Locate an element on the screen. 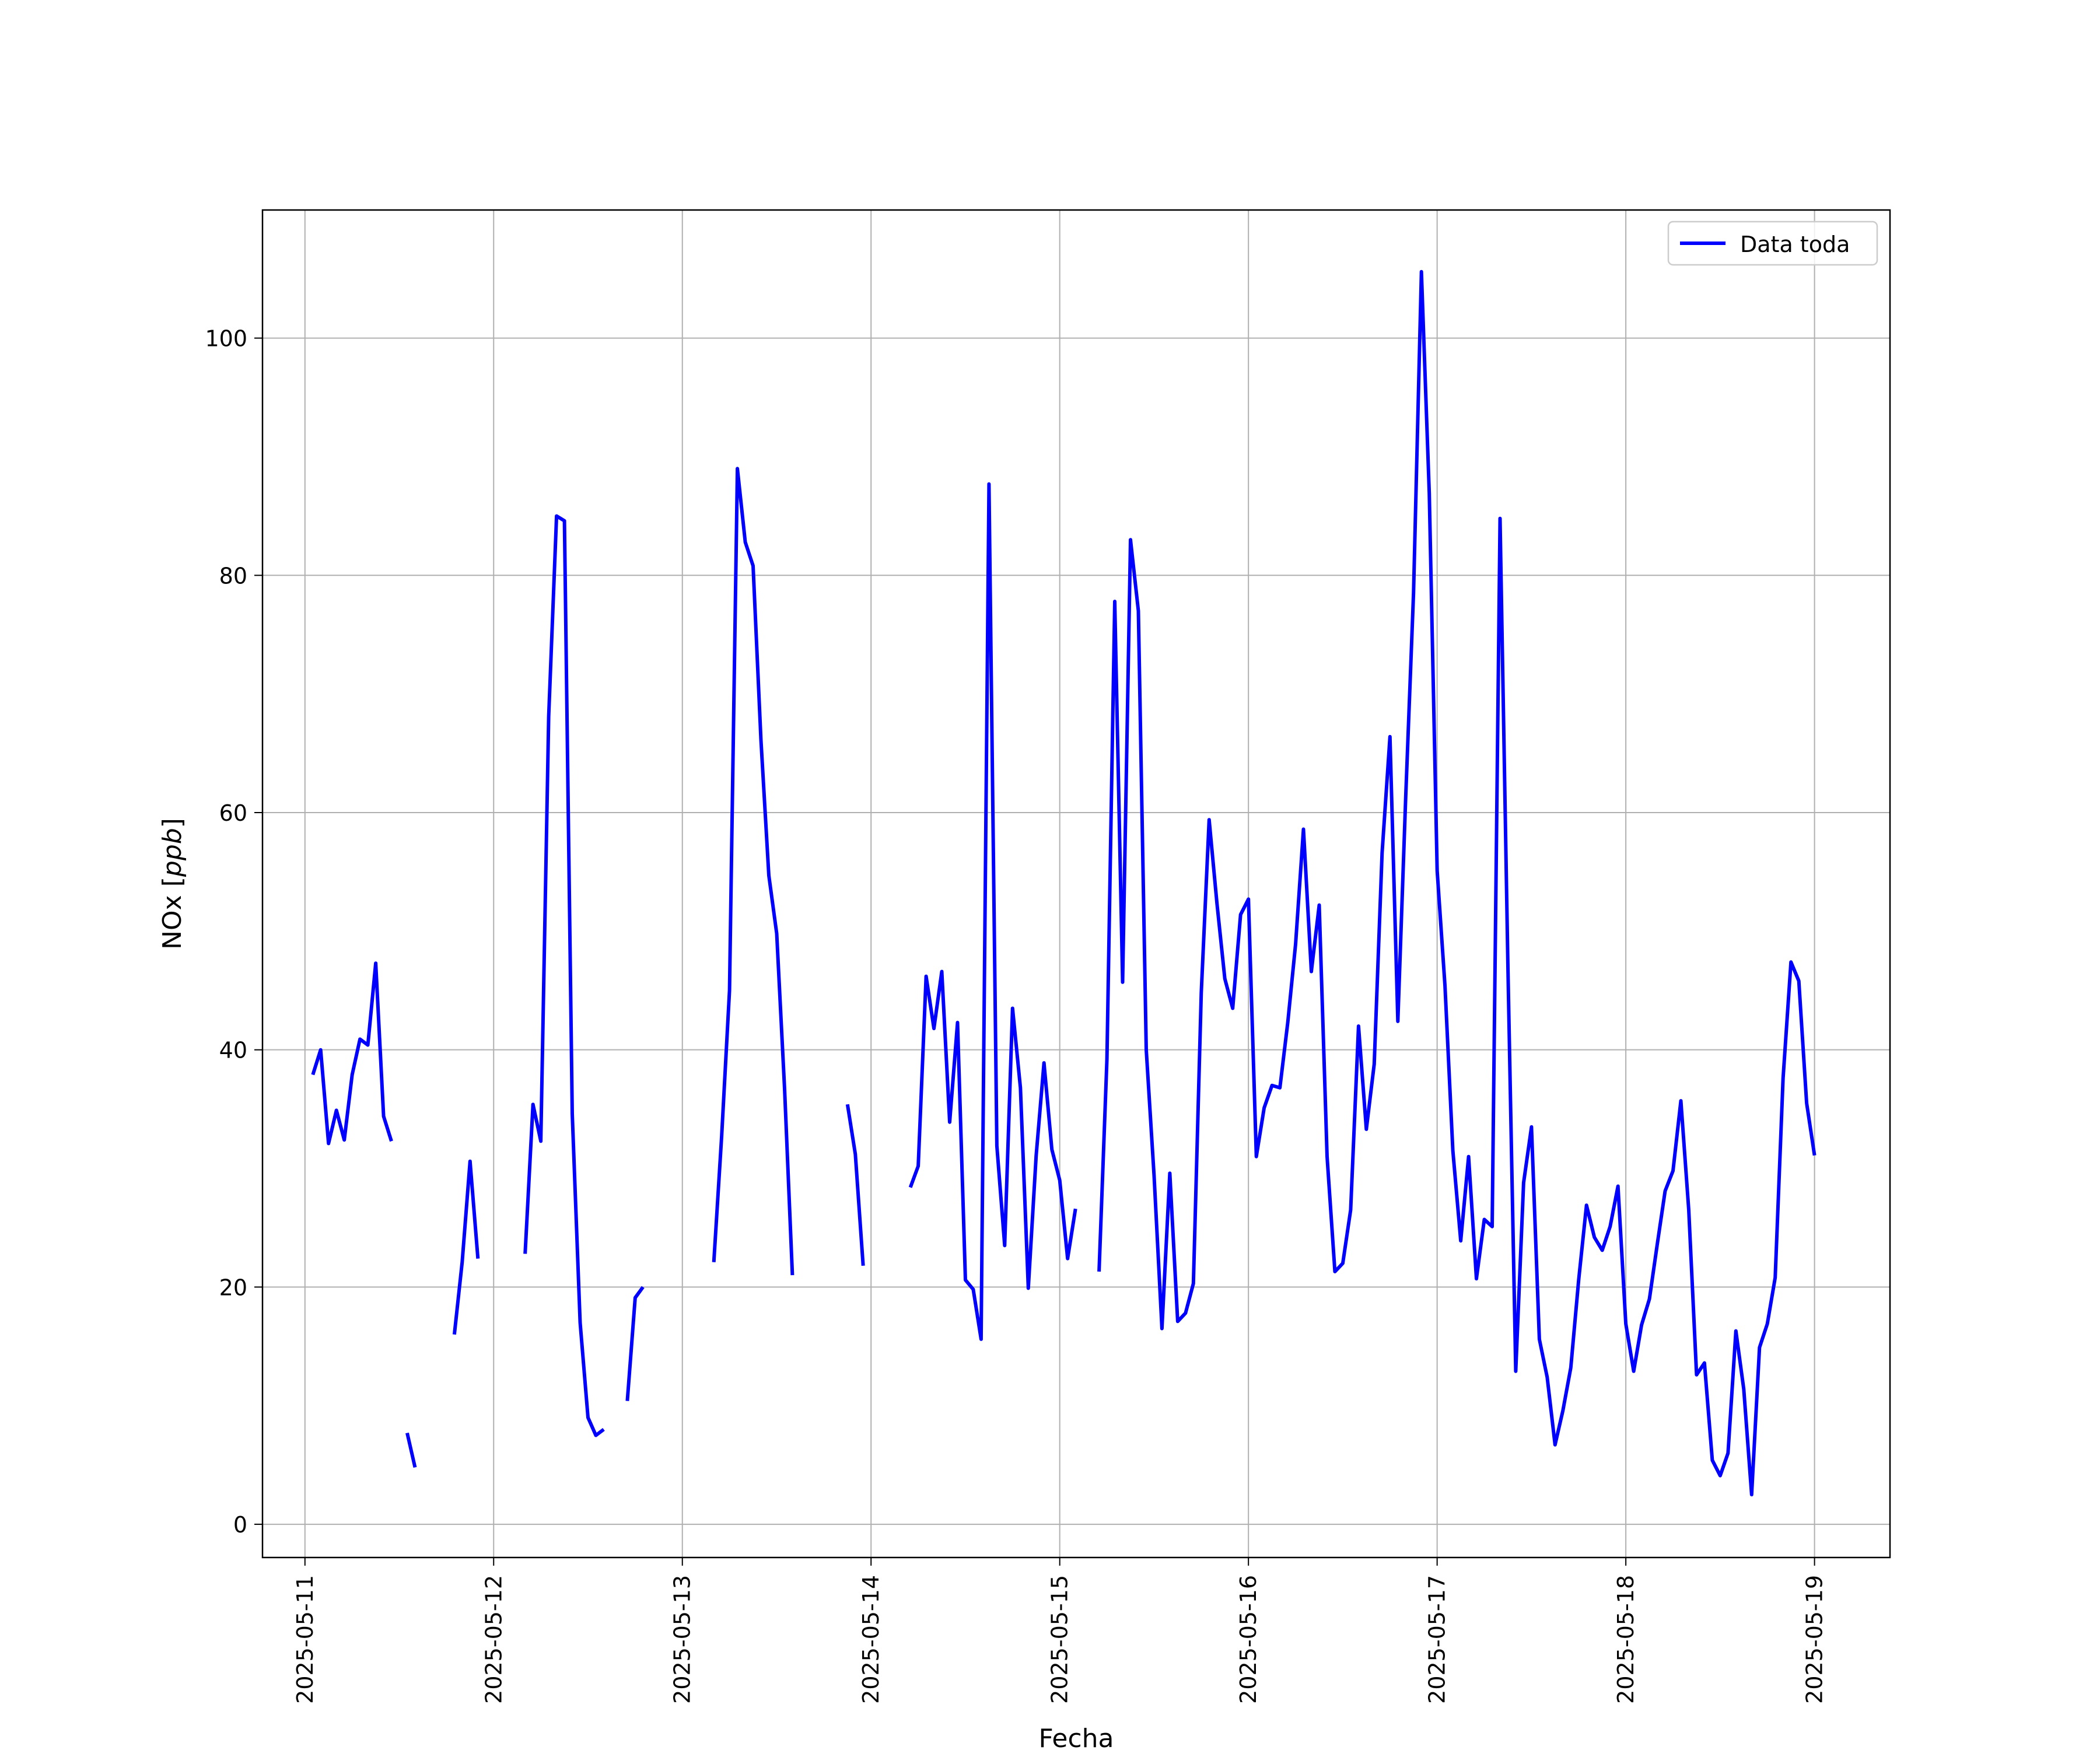 The image size is (2100, 1750). legend-box is located at coordinates (1772, 243).